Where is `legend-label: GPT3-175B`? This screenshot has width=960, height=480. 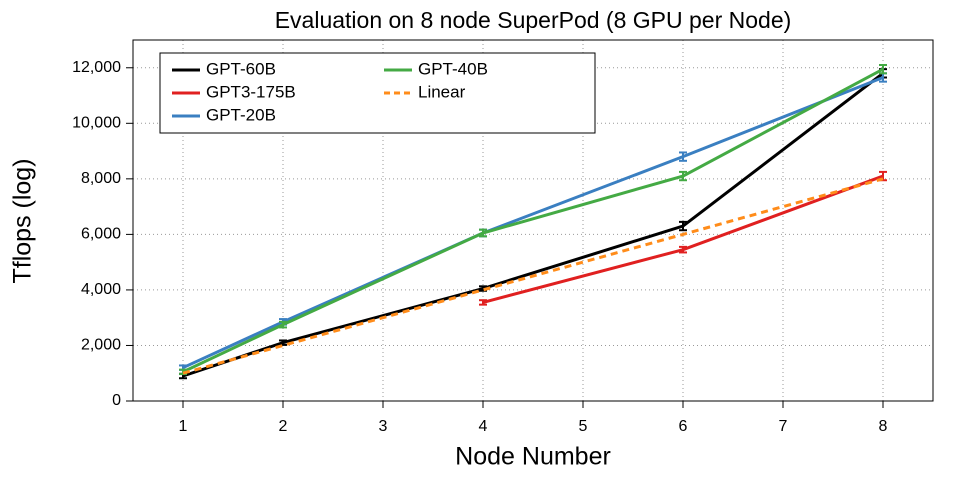 legend-label: GPT3-175B is located at coordinates (251, 91).